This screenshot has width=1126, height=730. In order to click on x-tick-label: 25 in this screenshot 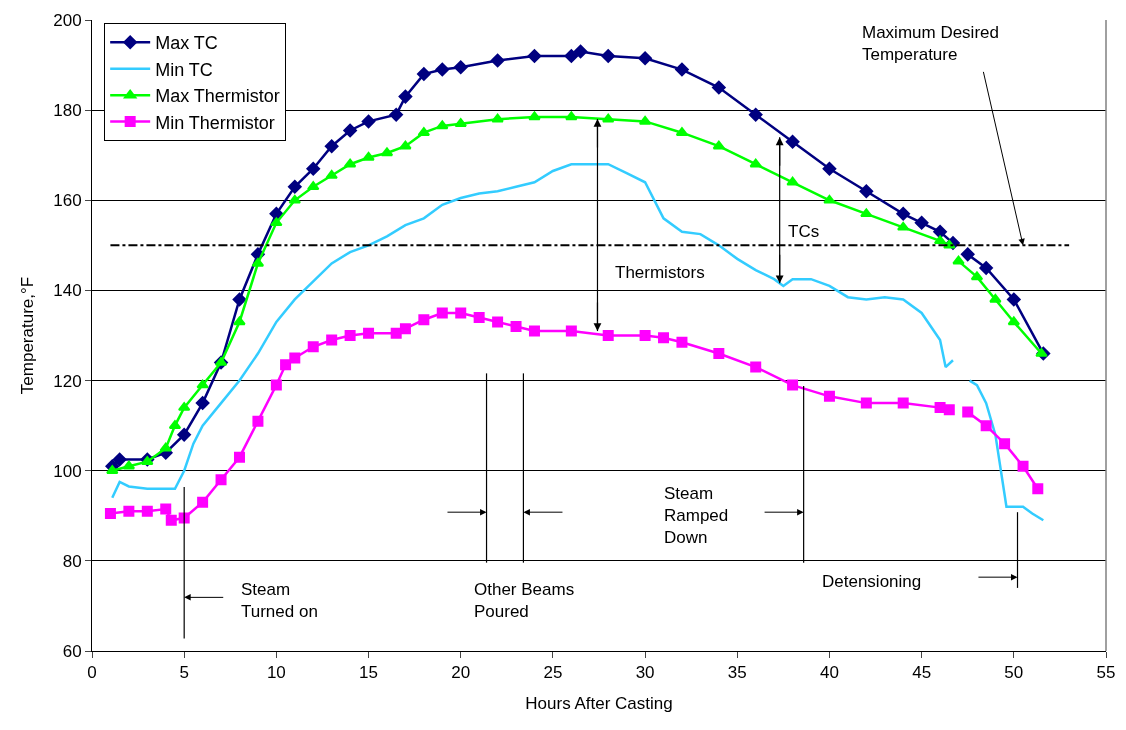, I will do `click(553, 673)`.